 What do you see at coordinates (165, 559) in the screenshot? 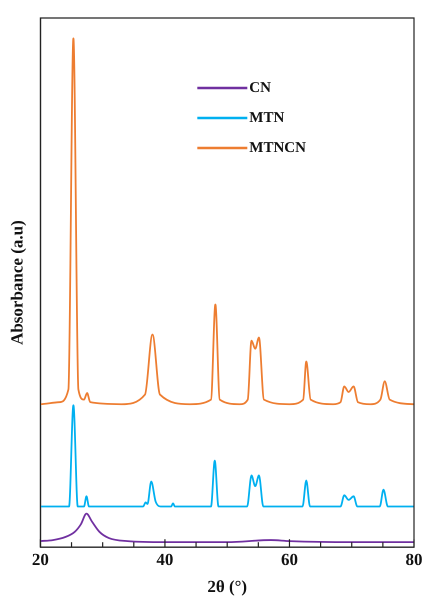
I see `x-tick-label: 40` at bounding box center [165, 559].